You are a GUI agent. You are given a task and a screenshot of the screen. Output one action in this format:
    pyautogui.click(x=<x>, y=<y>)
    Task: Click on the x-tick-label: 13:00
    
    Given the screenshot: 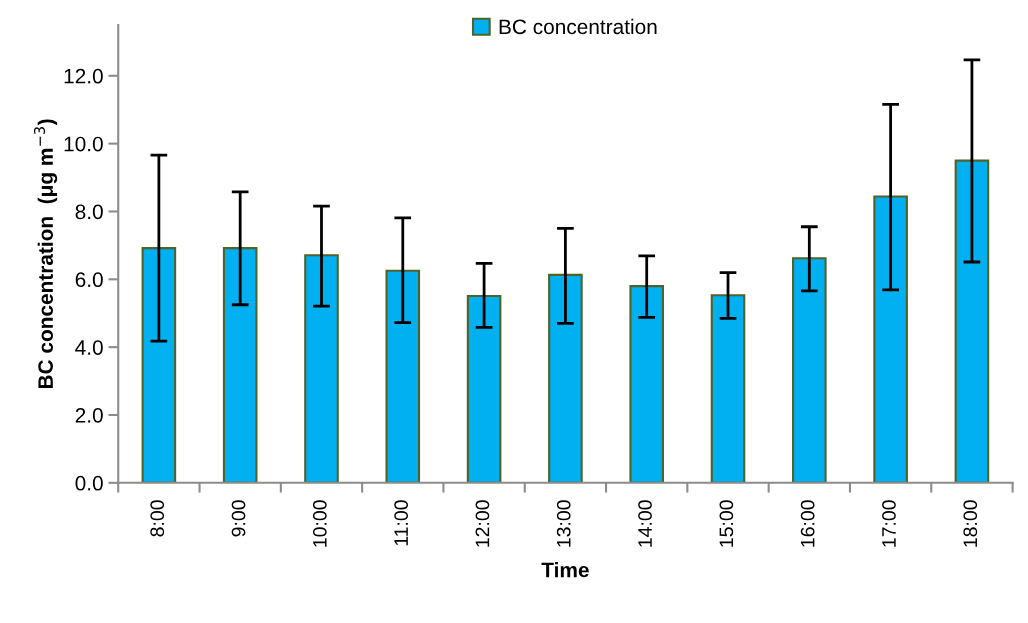 What is the action you would take?
    pyautogui.click(x=563, y=523)
    